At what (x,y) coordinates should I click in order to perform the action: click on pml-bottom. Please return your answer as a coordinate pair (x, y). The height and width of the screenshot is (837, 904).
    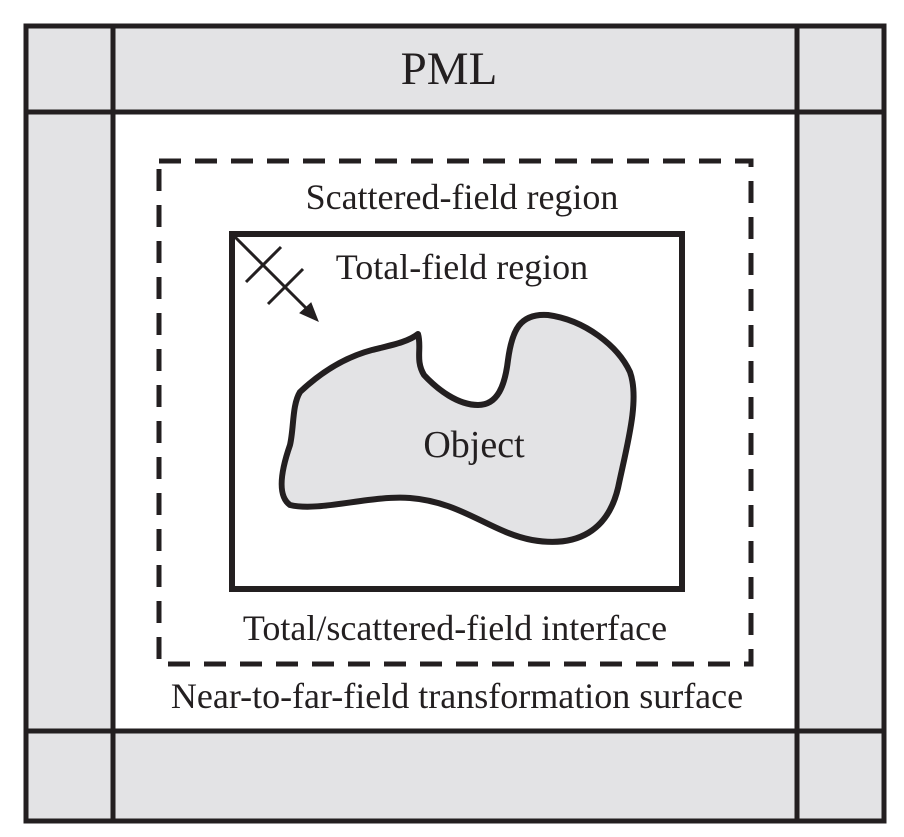
    Looking at the image, I should click on (455, 776).